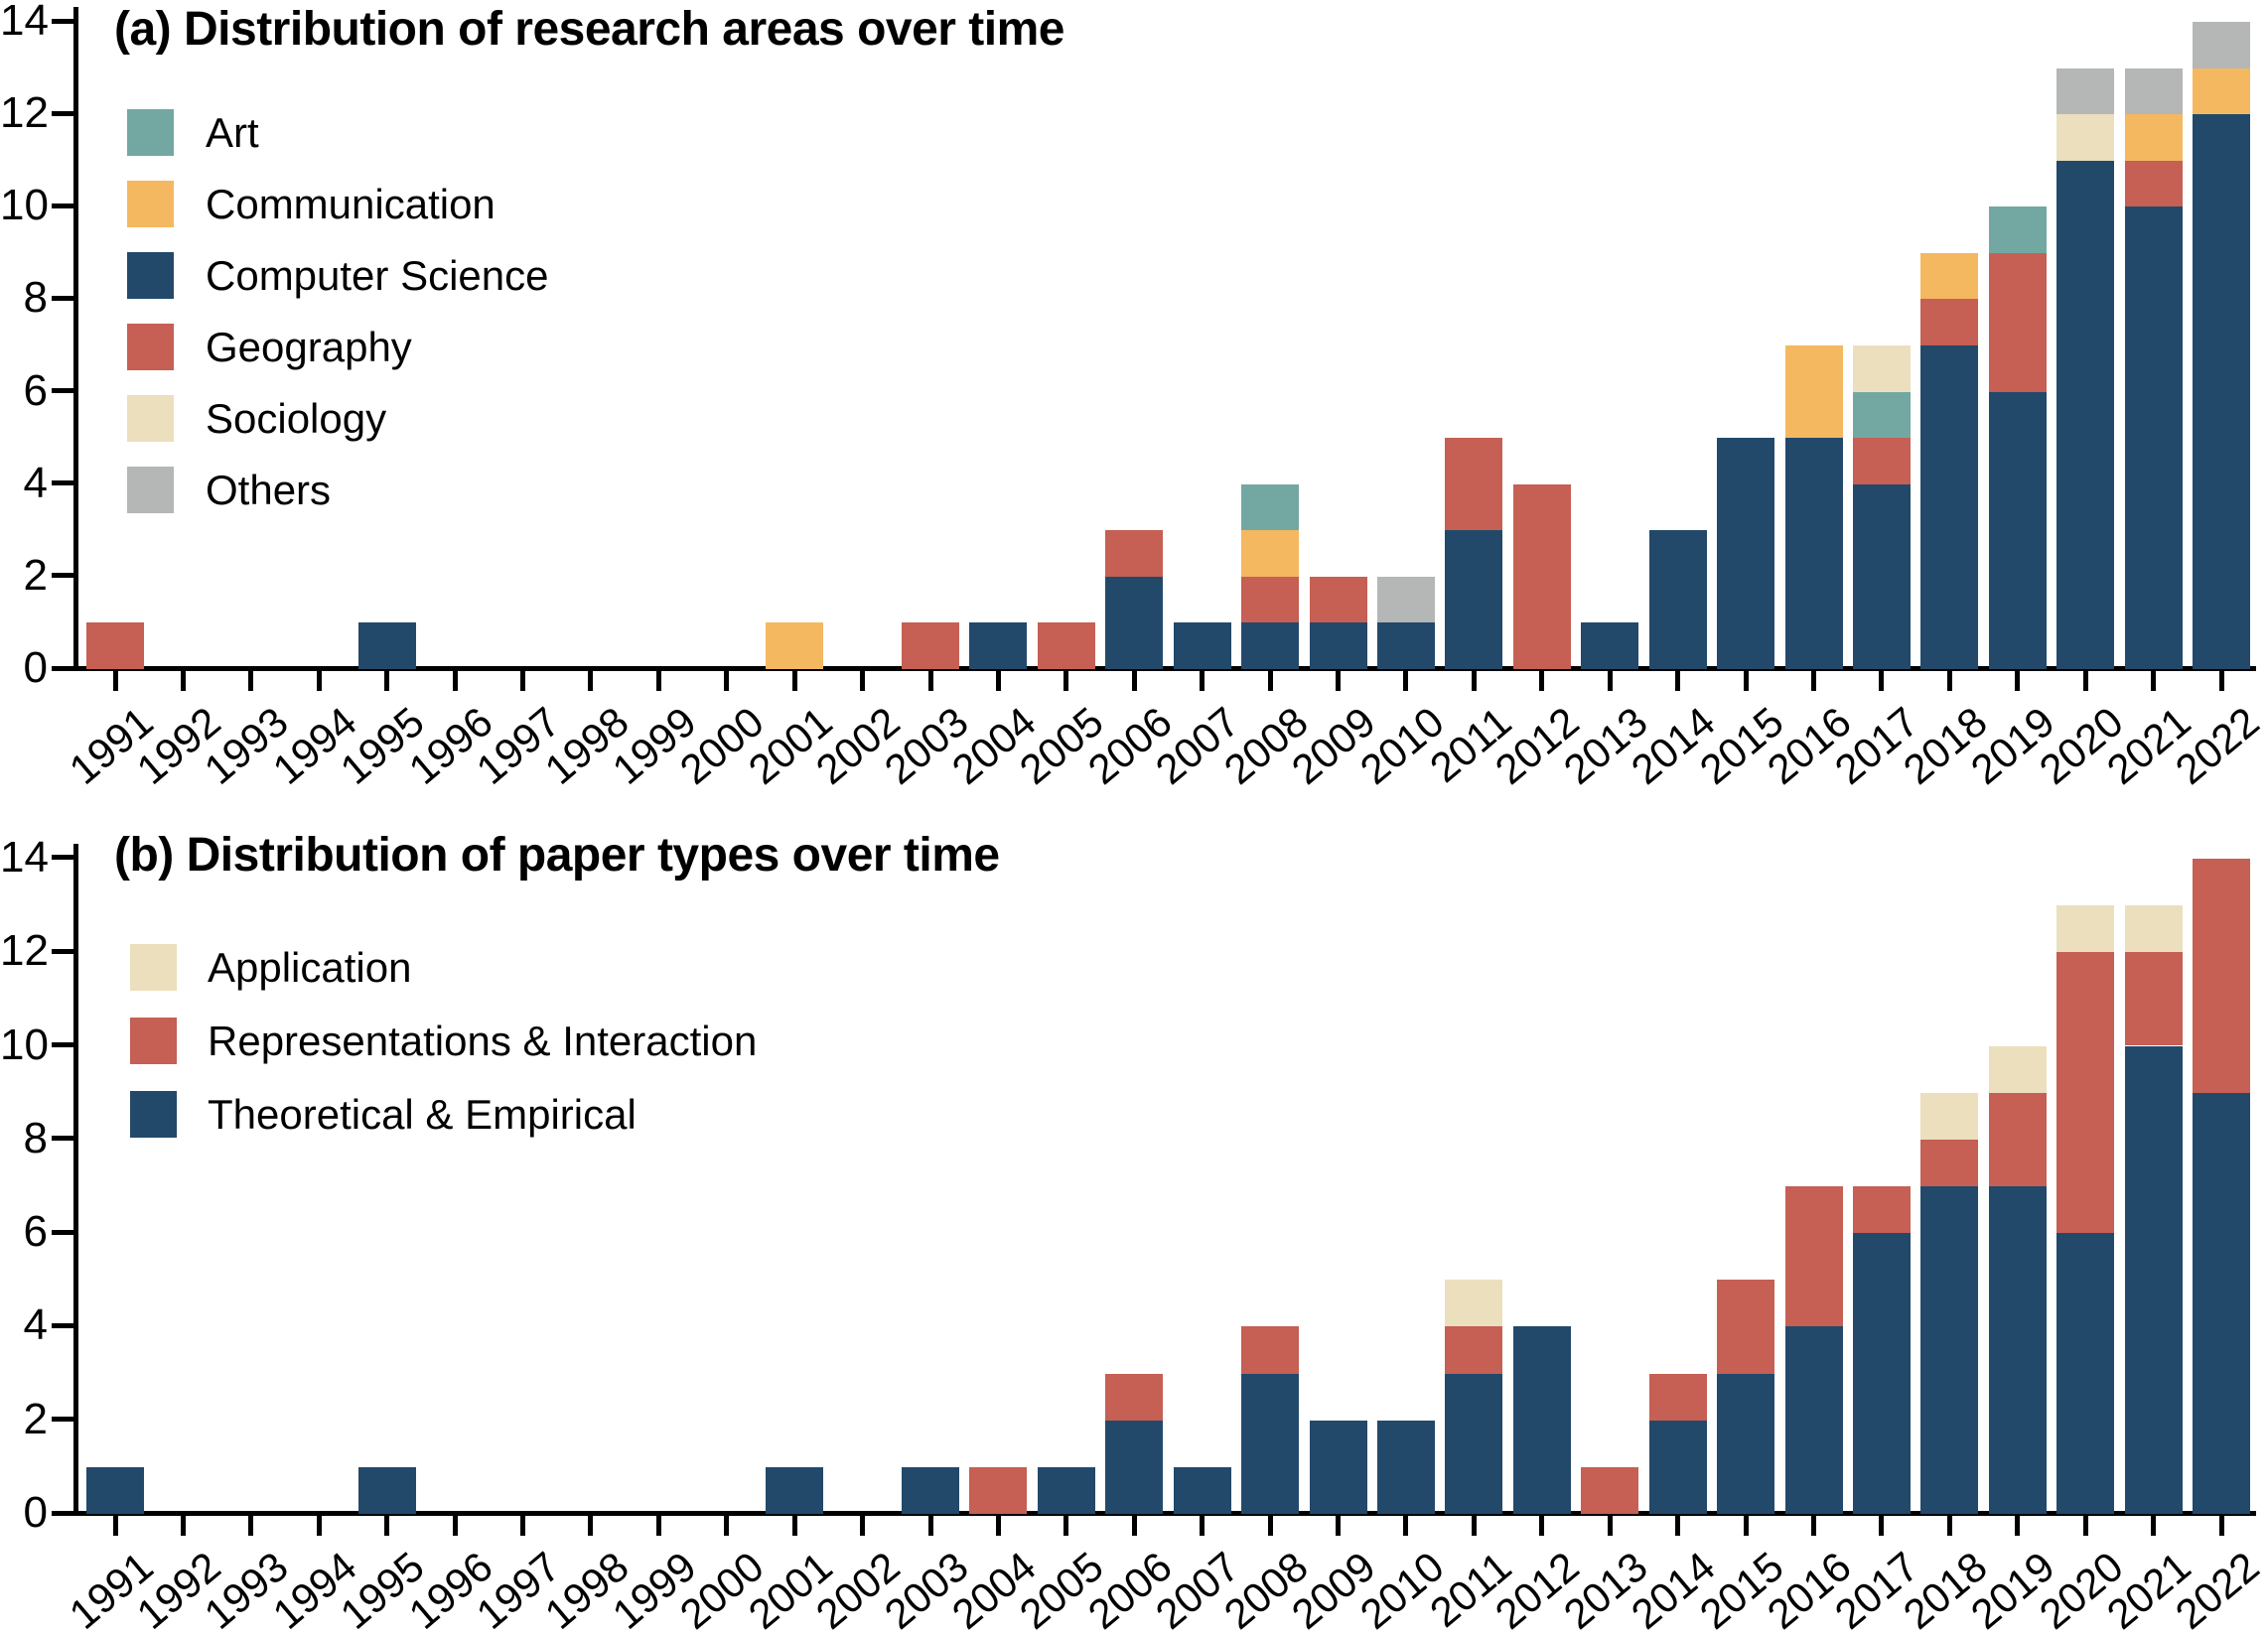 Image resolution: width=2268 pixels, height=1635 pixels. Describe the element at coordinates (2222, 1303) in the screenshot. I see `bar-segment-b-2022-theoretical-empirical` at that location.